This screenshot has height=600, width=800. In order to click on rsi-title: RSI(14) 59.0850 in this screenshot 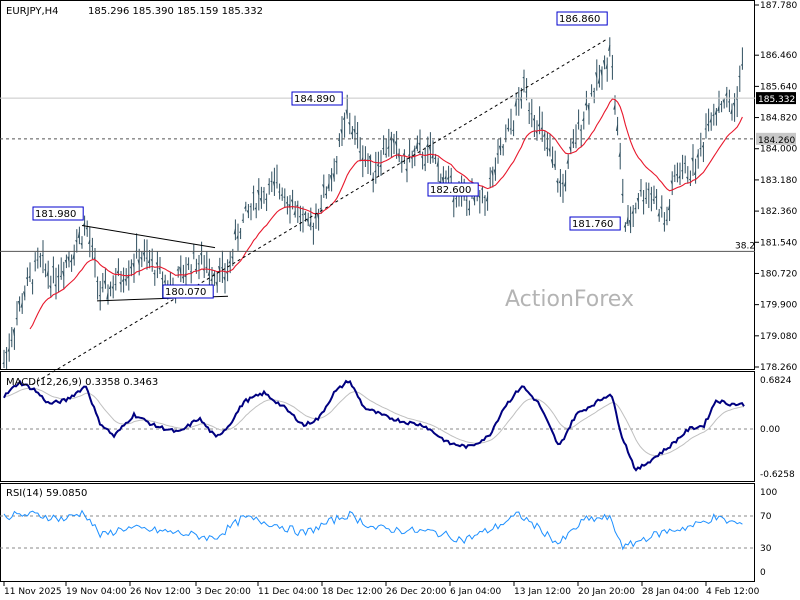, I will do `click(46, 493)`.